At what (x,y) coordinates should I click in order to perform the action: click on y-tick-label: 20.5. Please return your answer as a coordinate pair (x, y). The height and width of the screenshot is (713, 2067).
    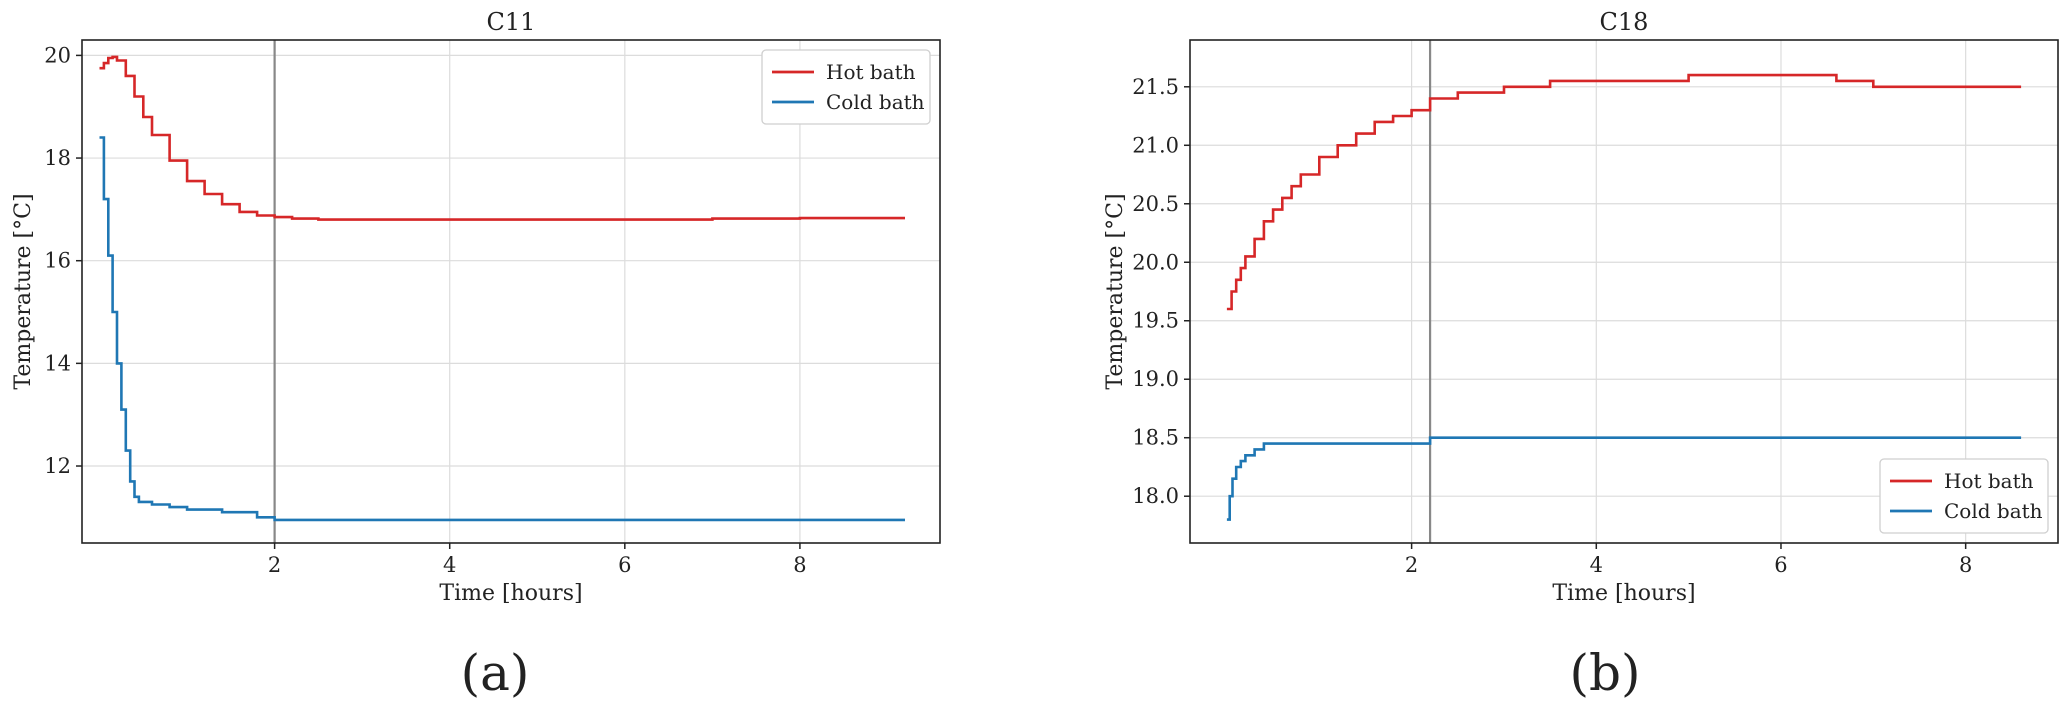
    Looking at the image, I should click on (1155, 204).